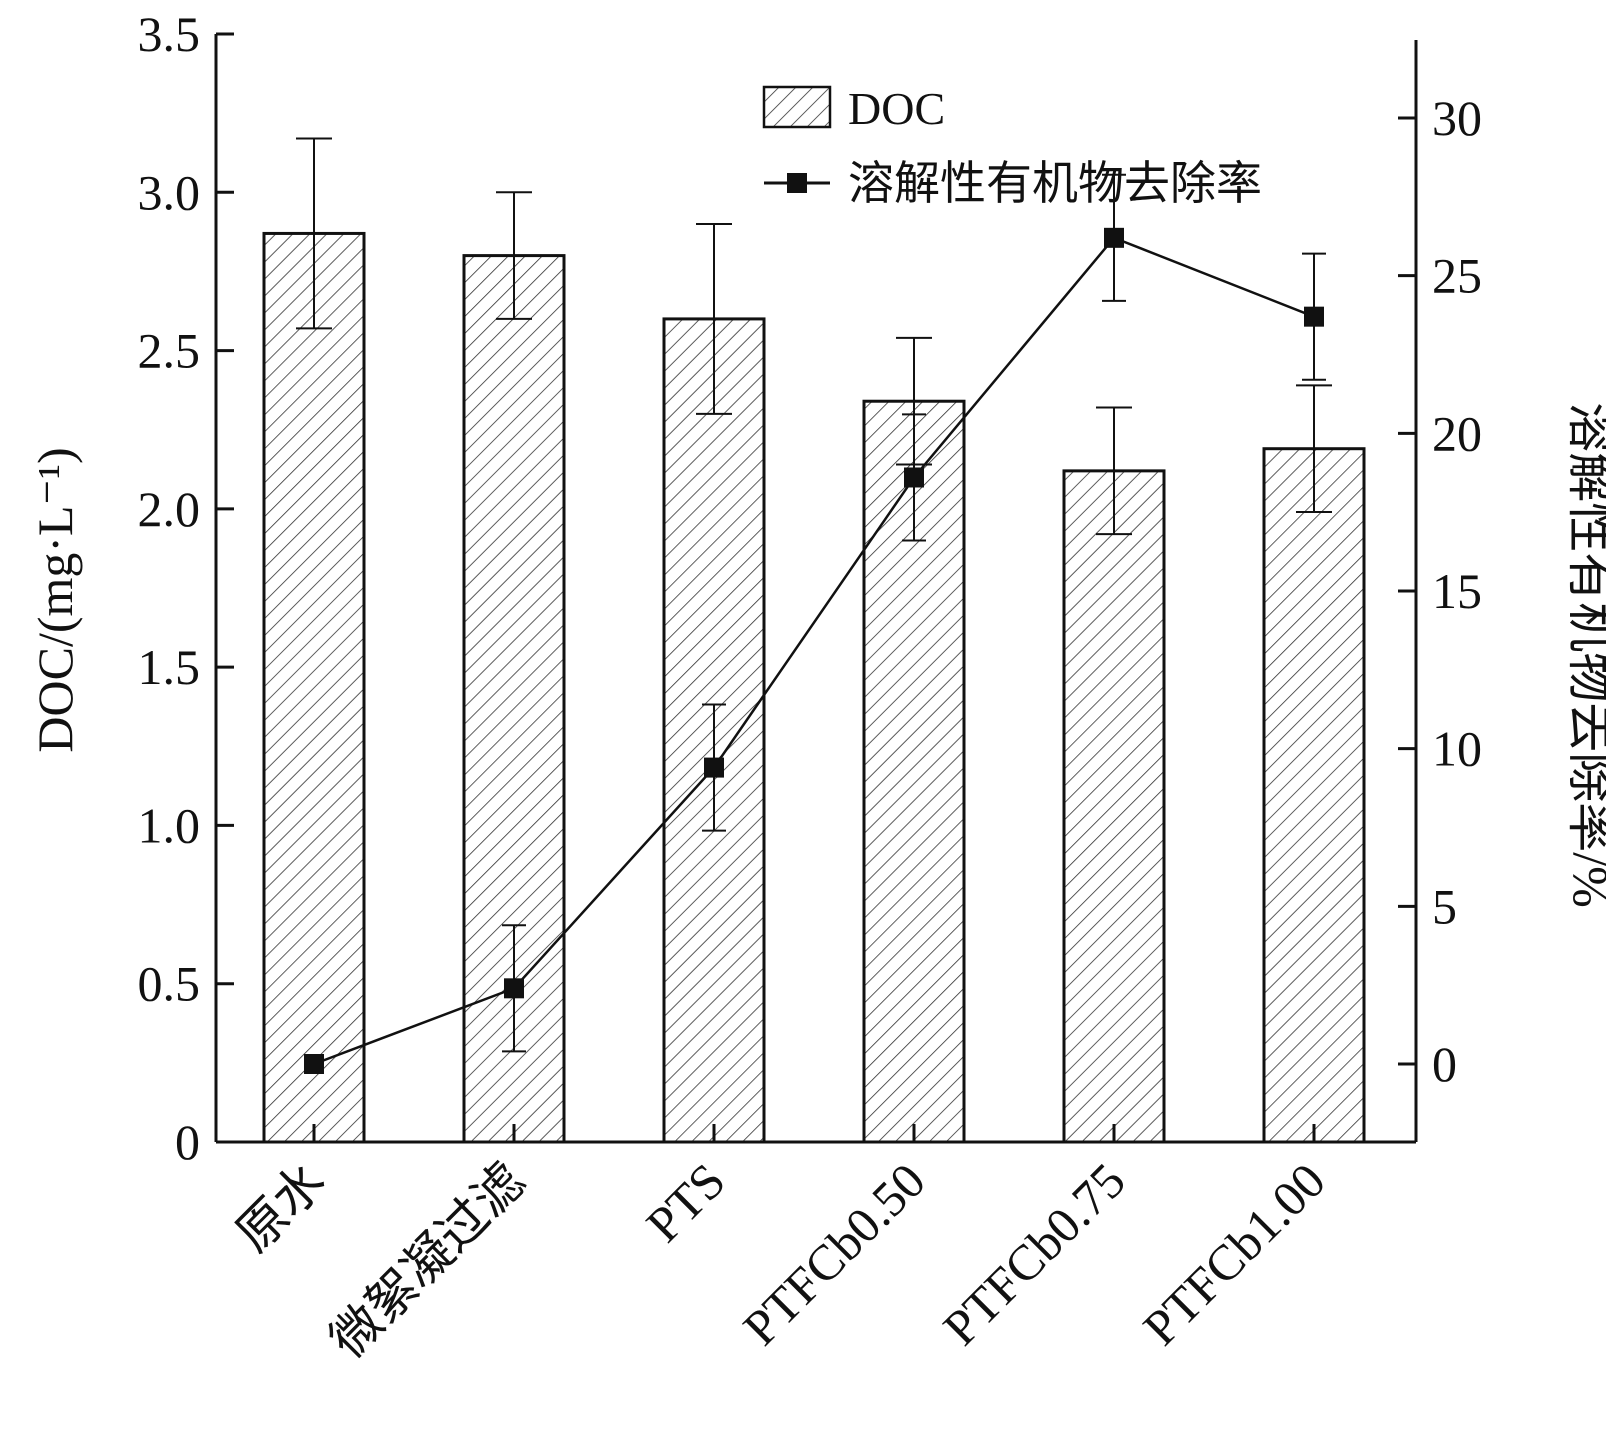 This screenshot has height=1431, width=1606. What do you see at coordinates (1034, 1254) in the screenshot?
I see `category-label: PTFCb0.75` at bounding box center [1034, 1254].